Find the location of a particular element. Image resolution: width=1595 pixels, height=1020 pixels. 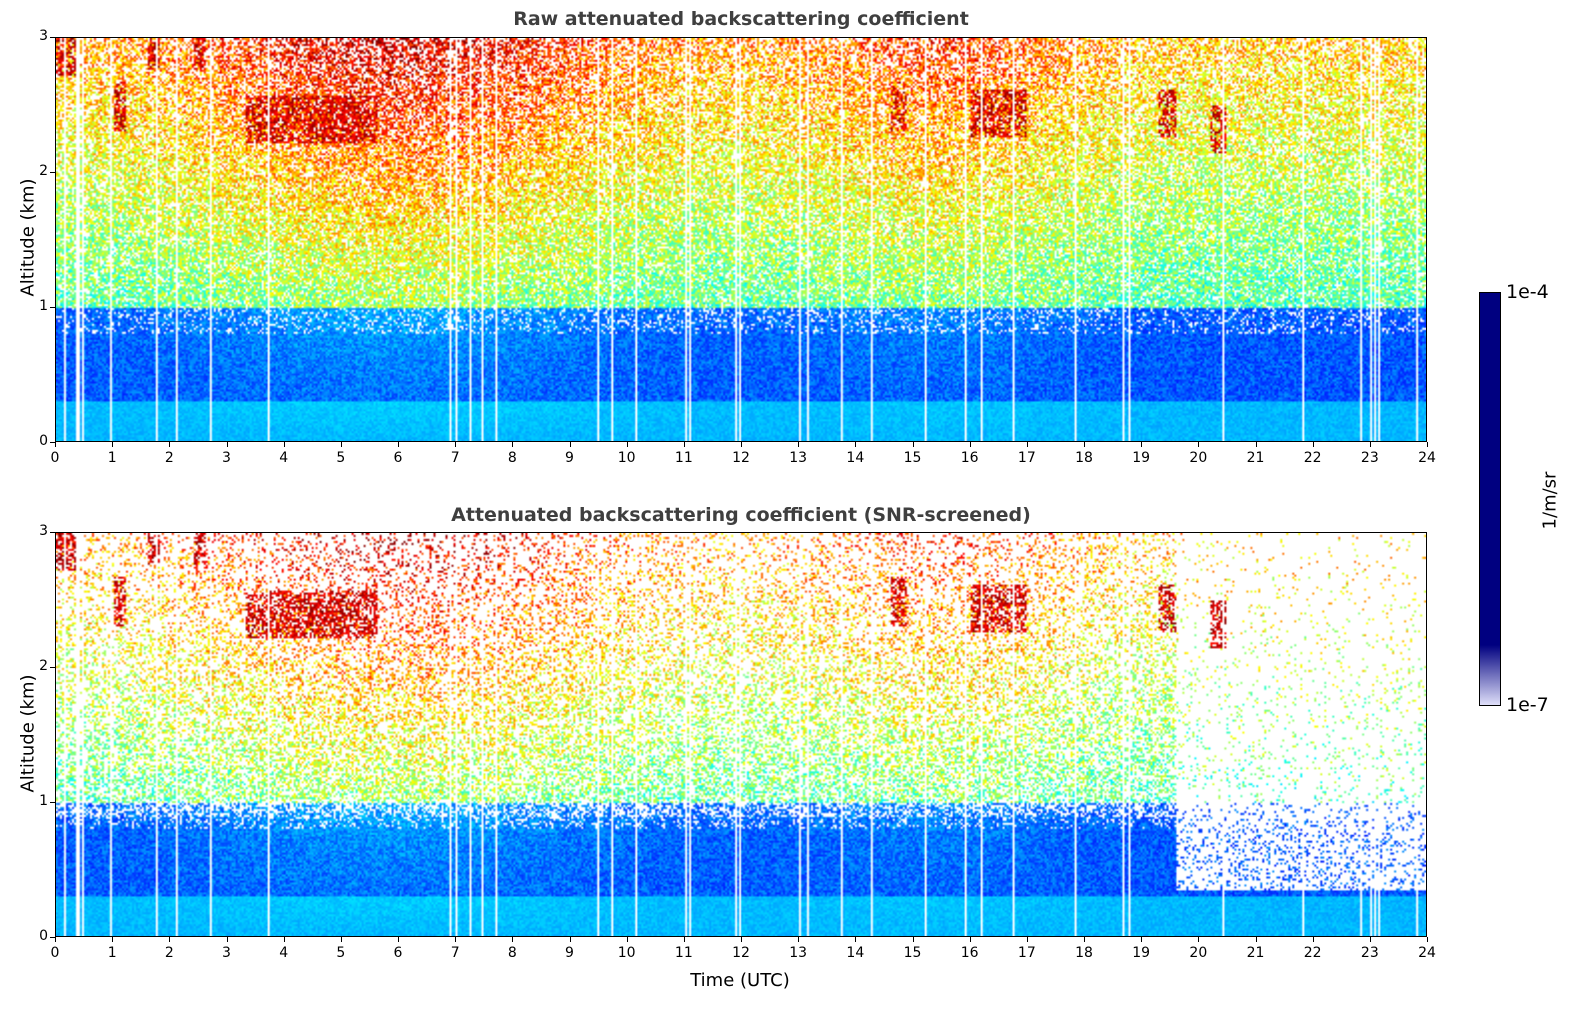

y-tick-label: 2 is located at coordinates (43, 171).